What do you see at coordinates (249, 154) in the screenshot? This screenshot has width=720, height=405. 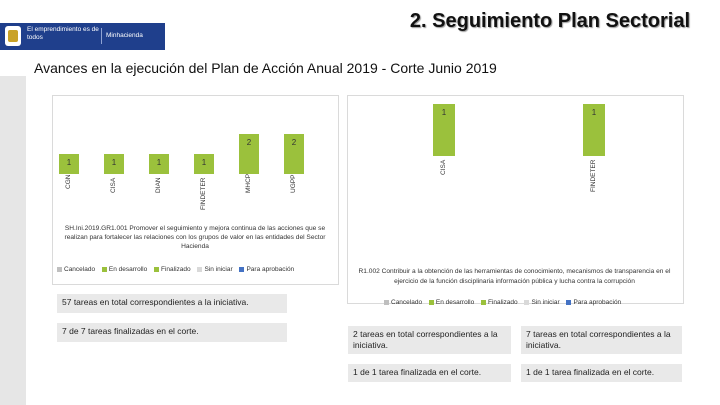 I see `bar-mhcp` at bounding box center [249, 154].